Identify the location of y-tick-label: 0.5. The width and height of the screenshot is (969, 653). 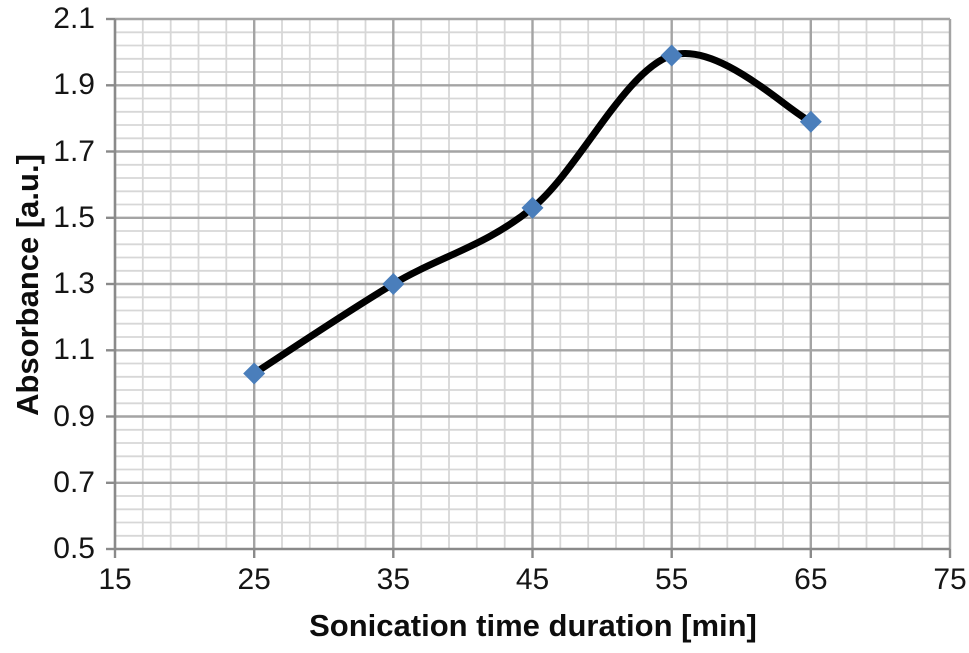
(74, 548).